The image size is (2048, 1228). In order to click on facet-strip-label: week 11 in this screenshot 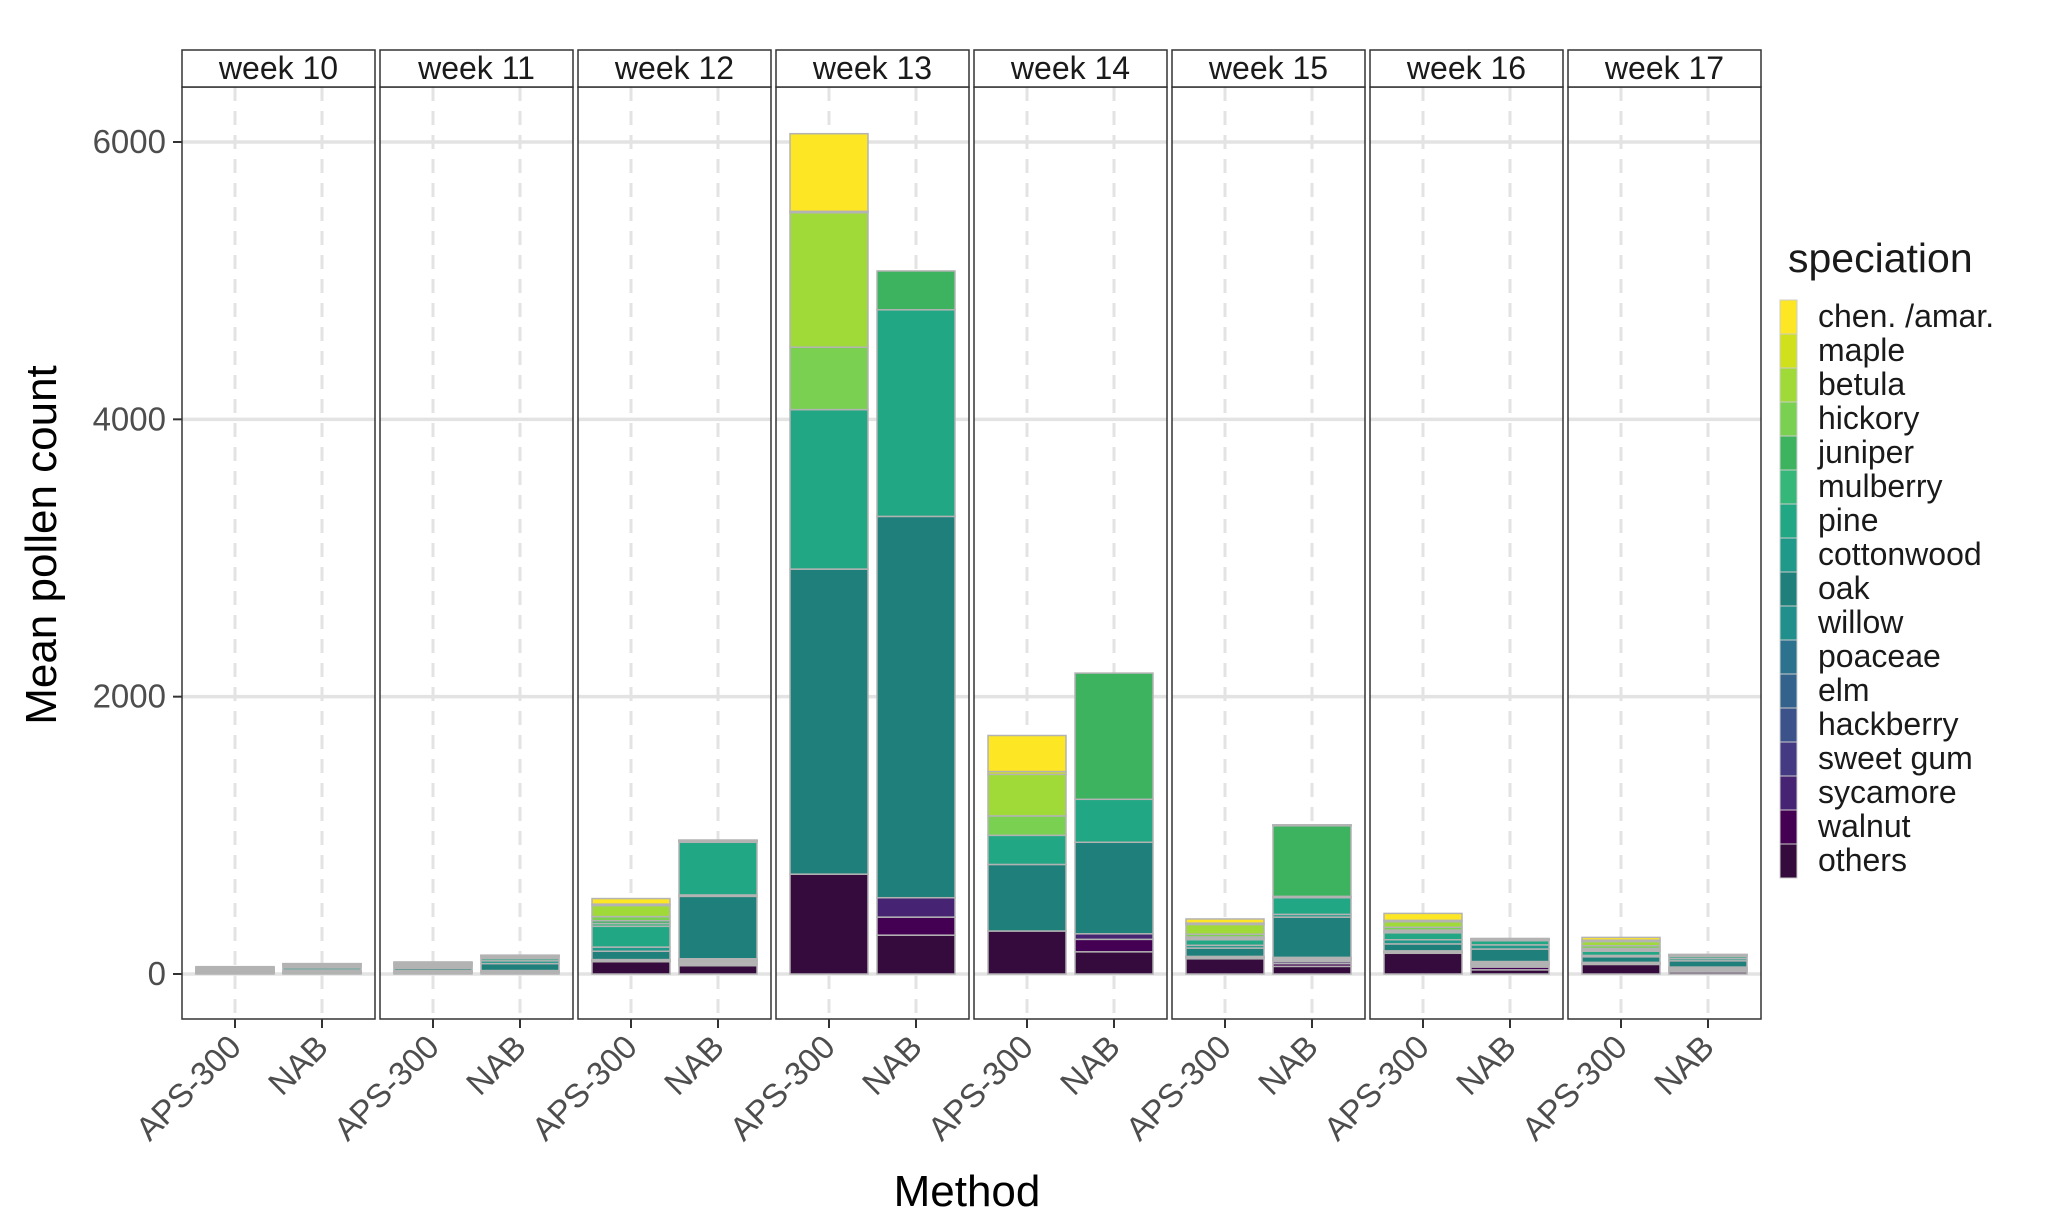, I will do `click(476, 68)`.